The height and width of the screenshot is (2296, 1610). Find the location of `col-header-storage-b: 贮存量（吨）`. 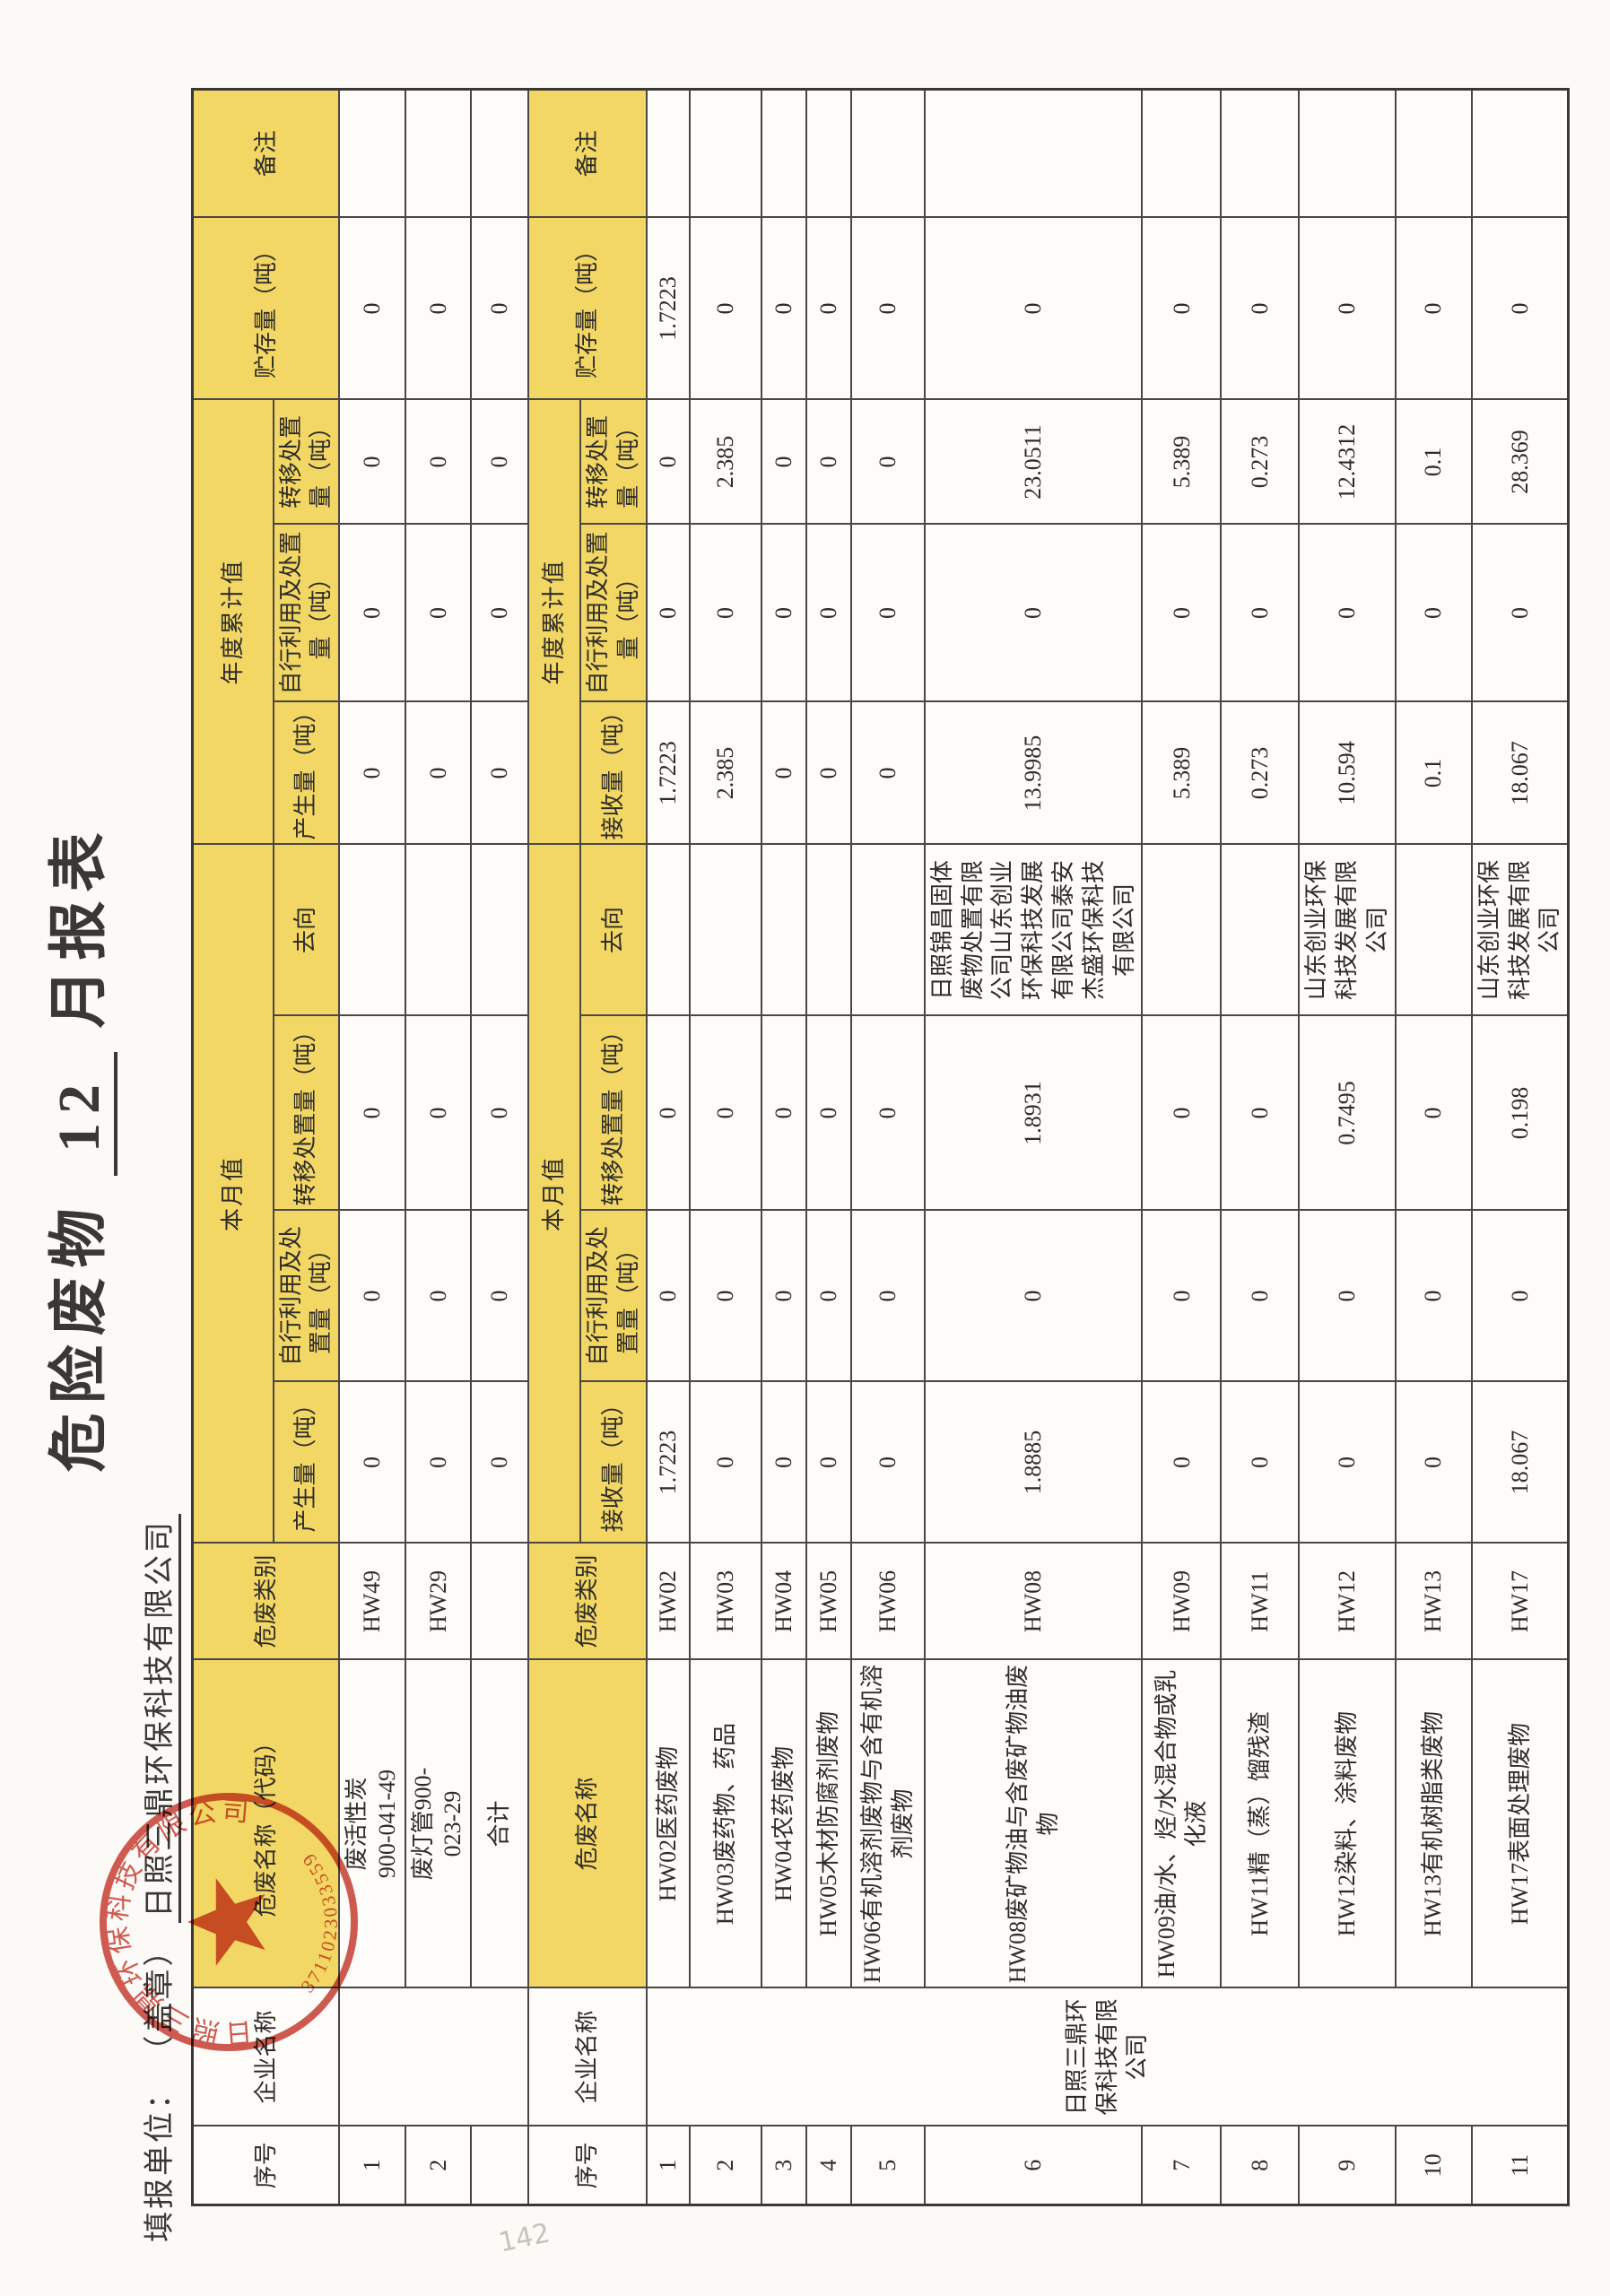

col-header-storage-b: 贮存量（吨） is located at coordinates (587, 308).